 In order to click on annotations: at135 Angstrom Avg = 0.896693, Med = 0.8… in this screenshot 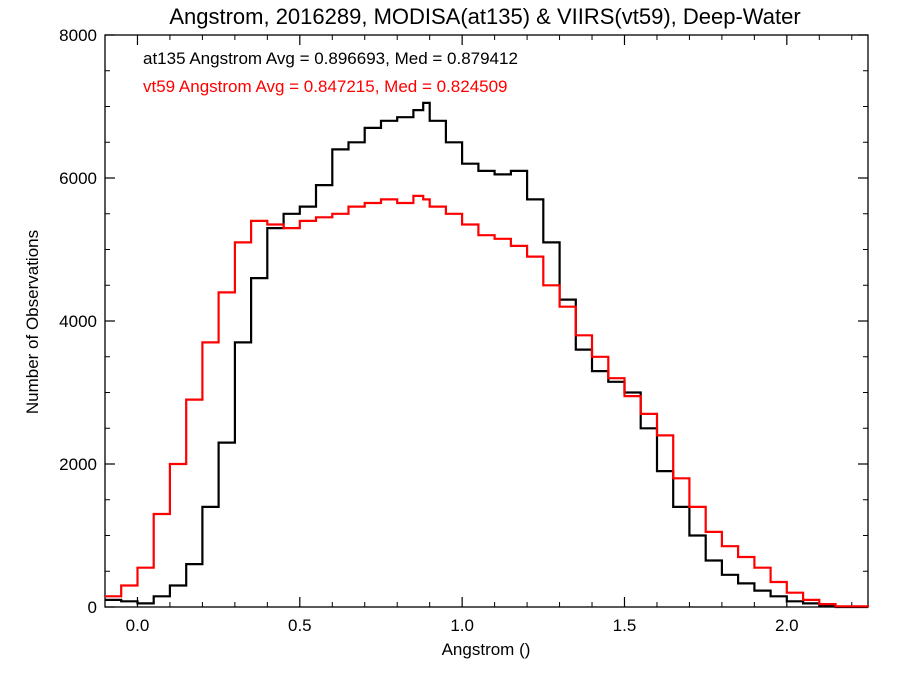, I will do `click(330, 72)`.